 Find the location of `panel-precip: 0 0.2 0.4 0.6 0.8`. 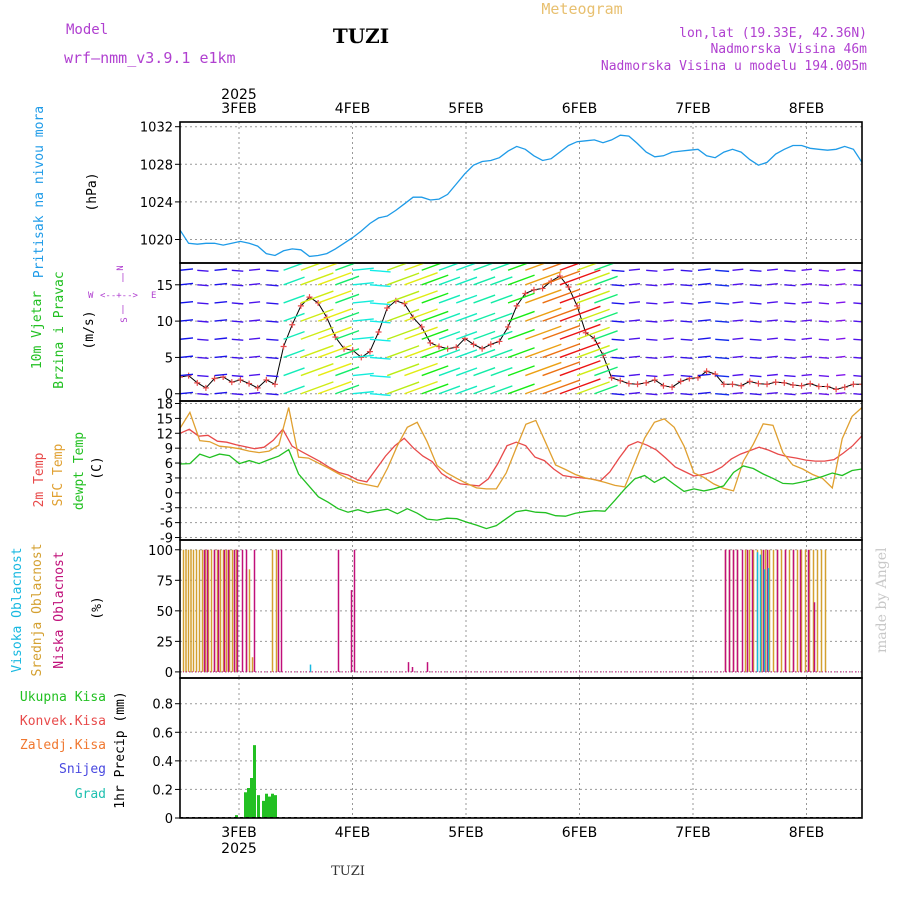

panel-precip: 0 0.2 0.4 0.6 0.8 is located at coordinates (507, 752).